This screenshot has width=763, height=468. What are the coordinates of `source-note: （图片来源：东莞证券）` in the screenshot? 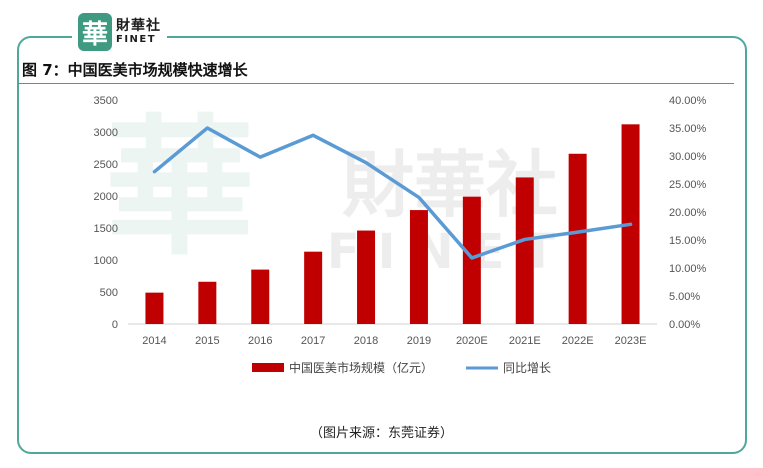 It's located at (381, 433).